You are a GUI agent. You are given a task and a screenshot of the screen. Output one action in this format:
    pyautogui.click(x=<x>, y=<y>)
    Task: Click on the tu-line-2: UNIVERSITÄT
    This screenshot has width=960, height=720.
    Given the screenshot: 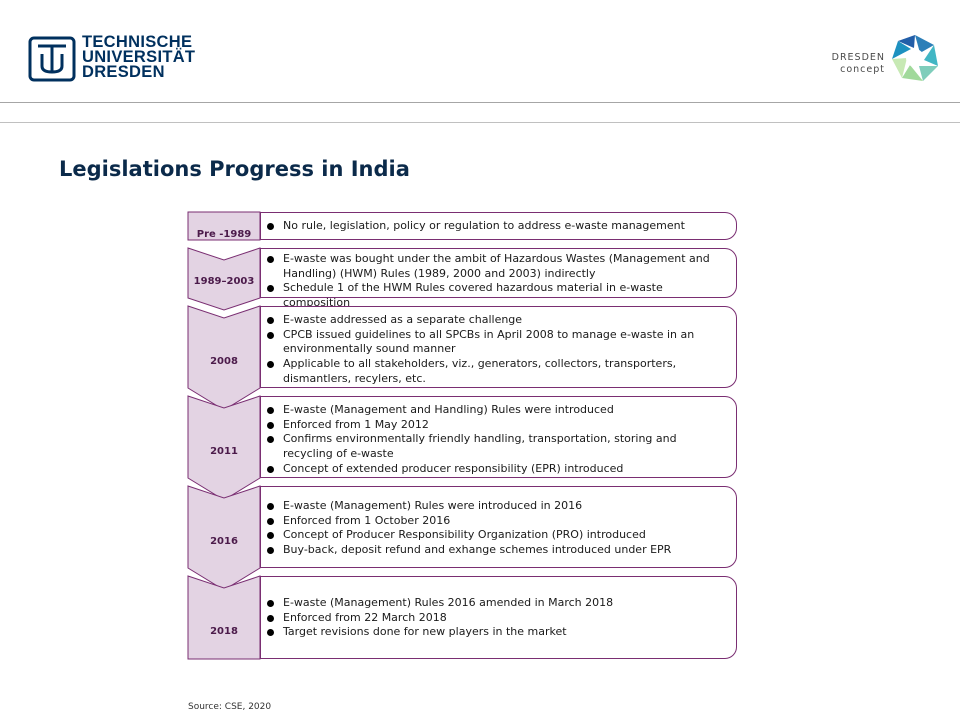 What is the action you would take?
    pyautogui.click(x=139, y=57)
    